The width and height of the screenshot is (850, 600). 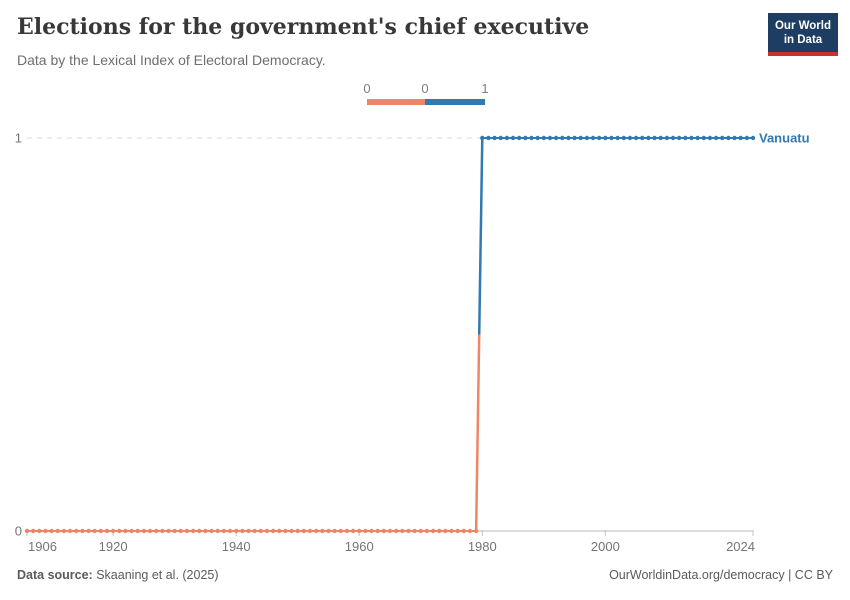 What do you see at coordinates (477, 433) in the screenshot?
I see `transition-segment-lower` at bounding box center [477, 433].